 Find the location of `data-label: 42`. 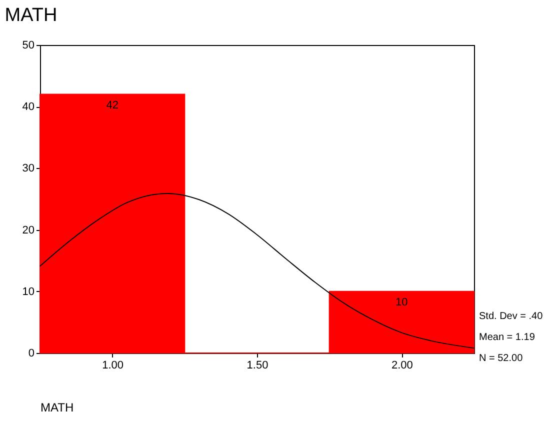

data-label: 42 is located at coordinates (112, 105).